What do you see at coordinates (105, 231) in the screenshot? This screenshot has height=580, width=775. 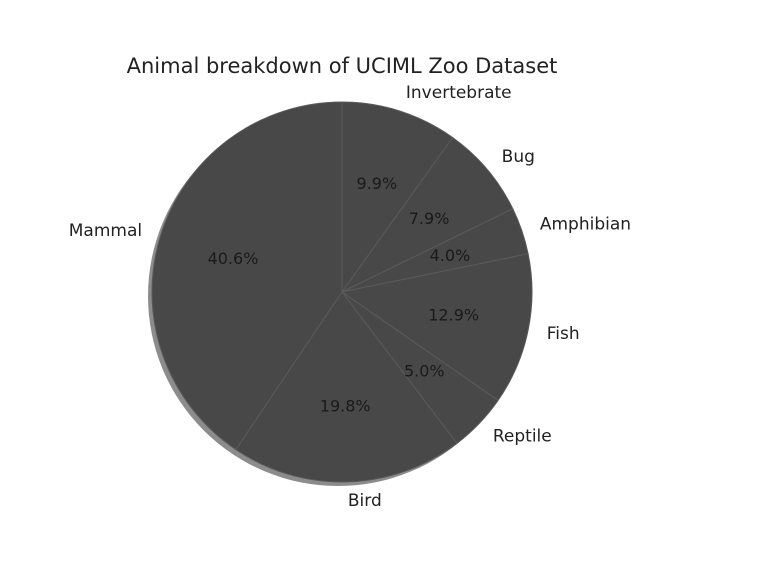 I see `slice-label-mammal: Mammal` at bounding box center [105, 231].